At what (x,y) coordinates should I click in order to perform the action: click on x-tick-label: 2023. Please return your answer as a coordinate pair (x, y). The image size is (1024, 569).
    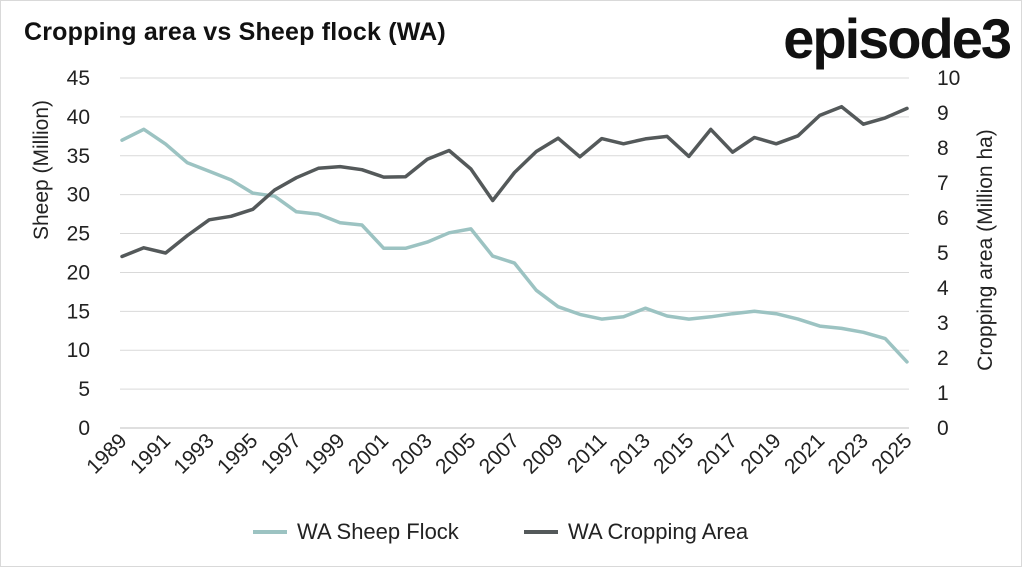
    Looking at the image, I should click on (848, 453).